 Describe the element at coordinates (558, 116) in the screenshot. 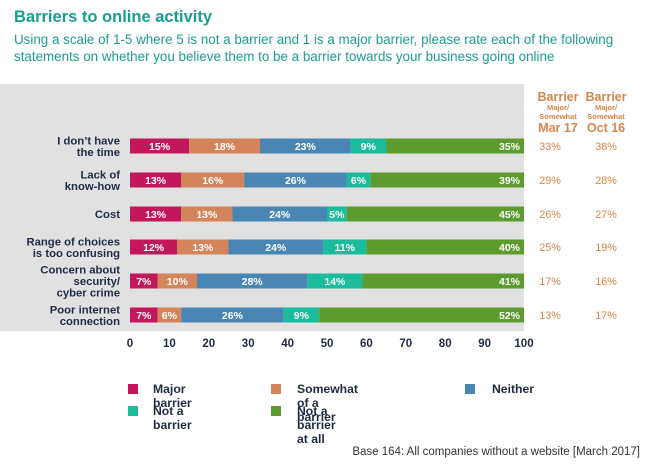

I see `column-header-mar17-sub2: Somewhat` at that location.